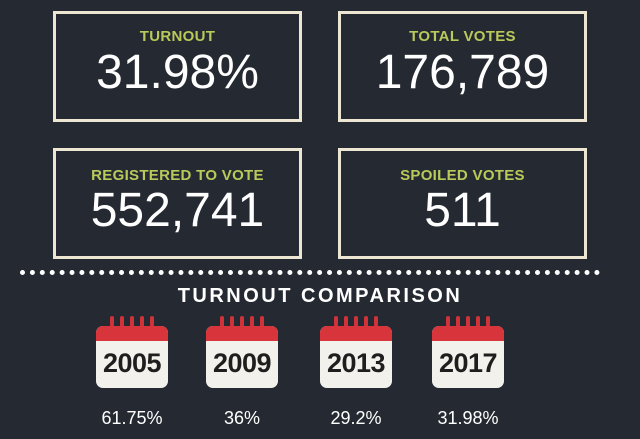  Describe the element at coordinates (468, 363) in the screenshot. I see `year-label: 2017` at that location.